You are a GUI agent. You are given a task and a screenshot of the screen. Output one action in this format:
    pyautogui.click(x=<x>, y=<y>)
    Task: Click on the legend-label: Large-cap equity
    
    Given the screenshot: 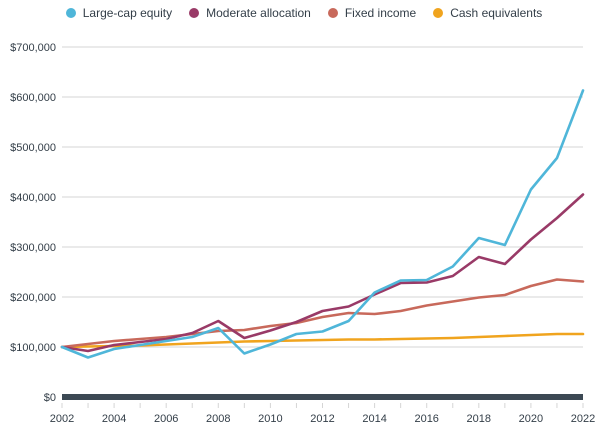 What is the action you would take?
    pyautogui.click(x=127, y=13)
    